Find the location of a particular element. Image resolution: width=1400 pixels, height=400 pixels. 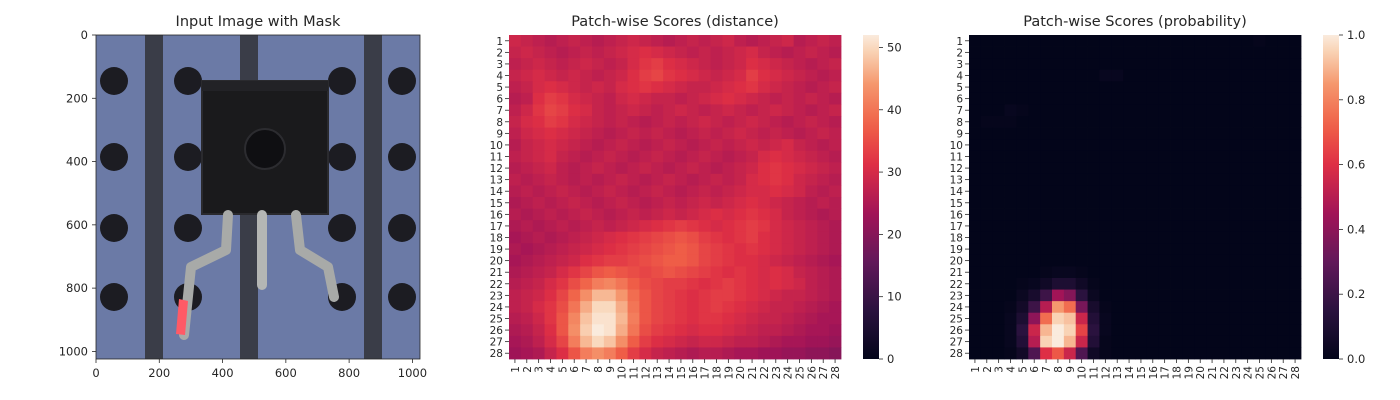

y-tick-label: 13 is located at coordinates (956, 181).